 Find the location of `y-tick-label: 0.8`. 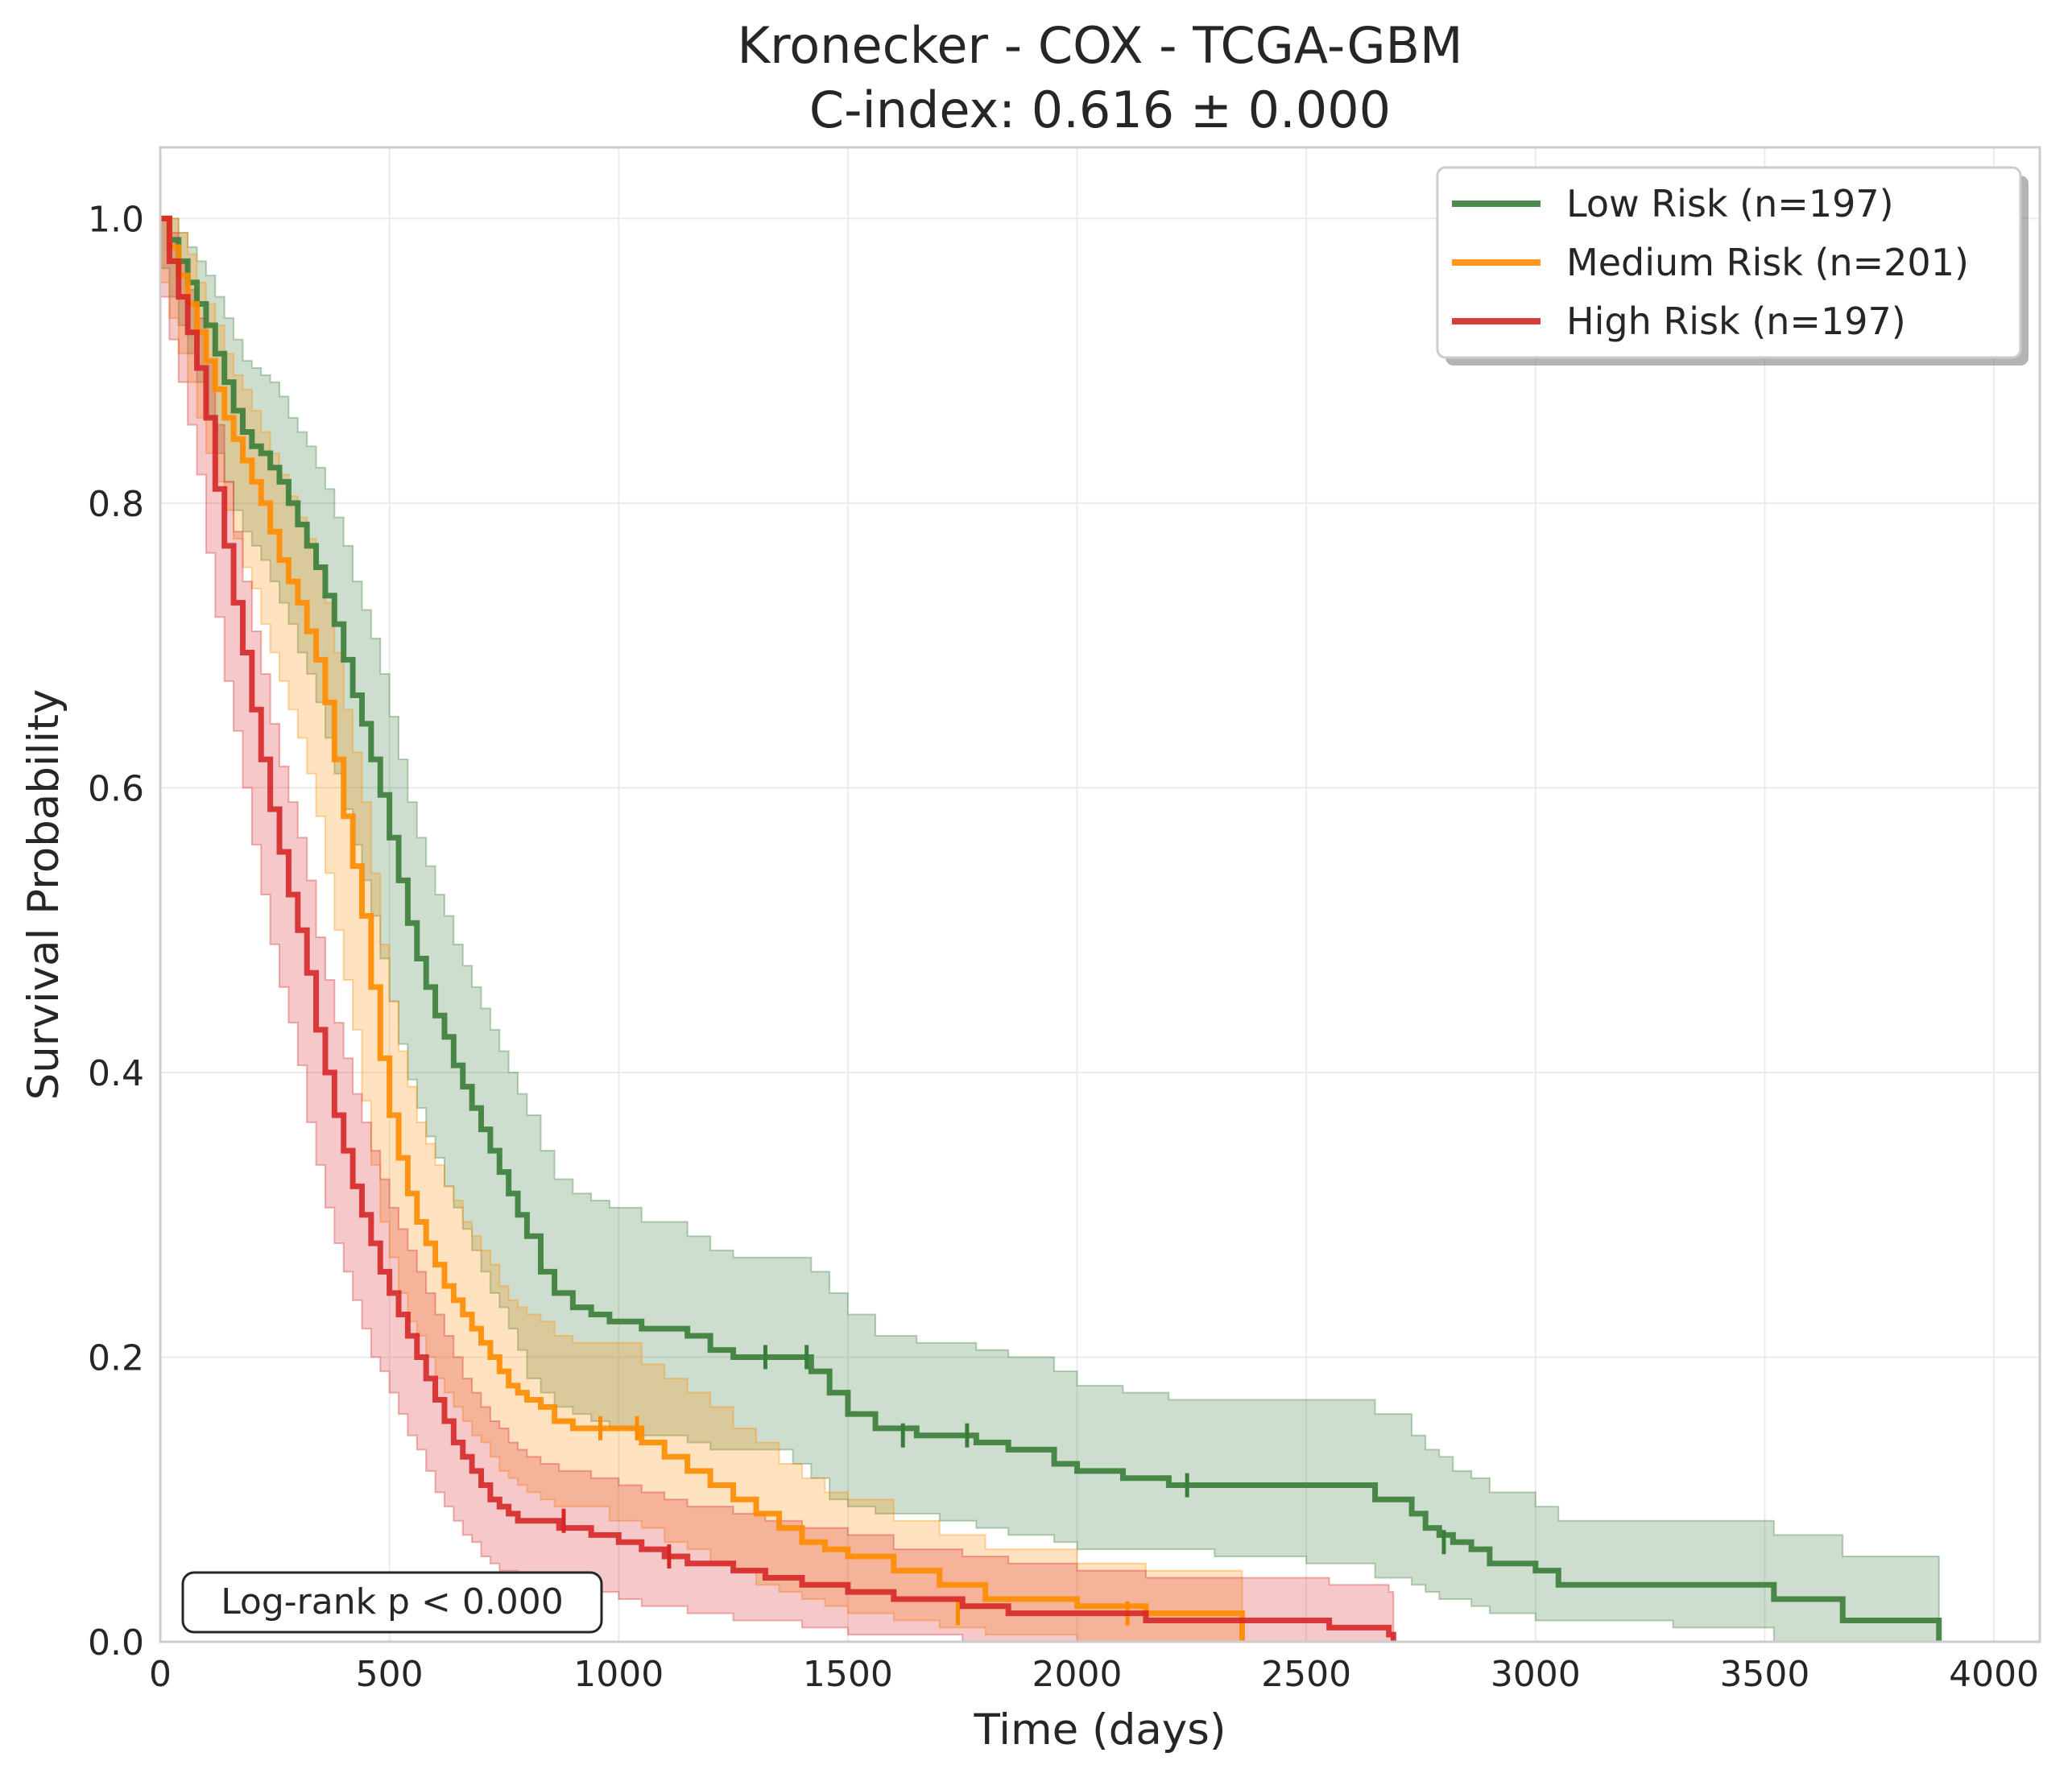

y-tick-label: 0.8 is located at coordinates (116, 504).